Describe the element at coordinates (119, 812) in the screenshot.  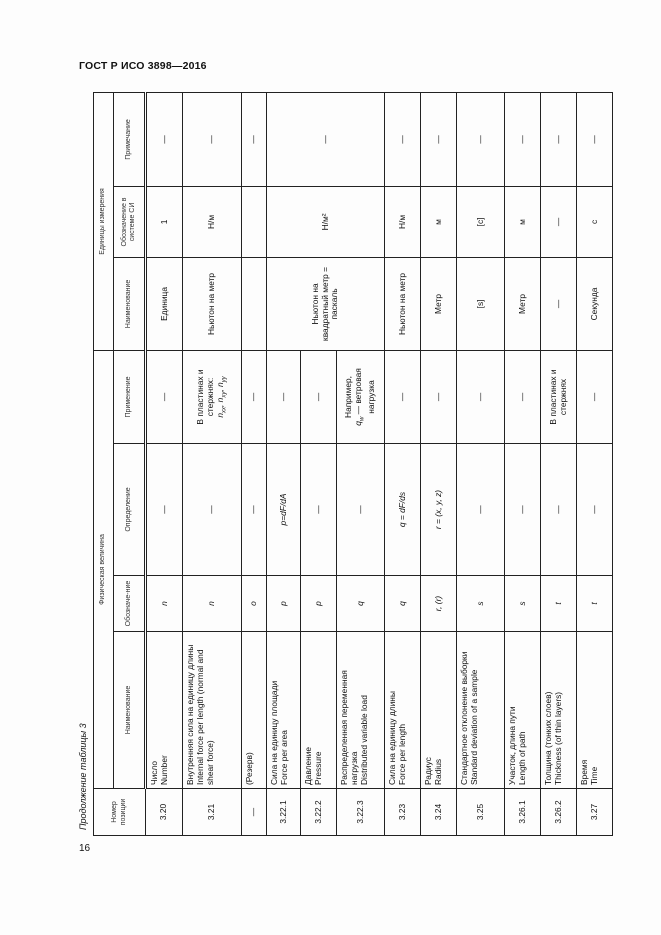
I see `header-number: Номер позиции` at that location.